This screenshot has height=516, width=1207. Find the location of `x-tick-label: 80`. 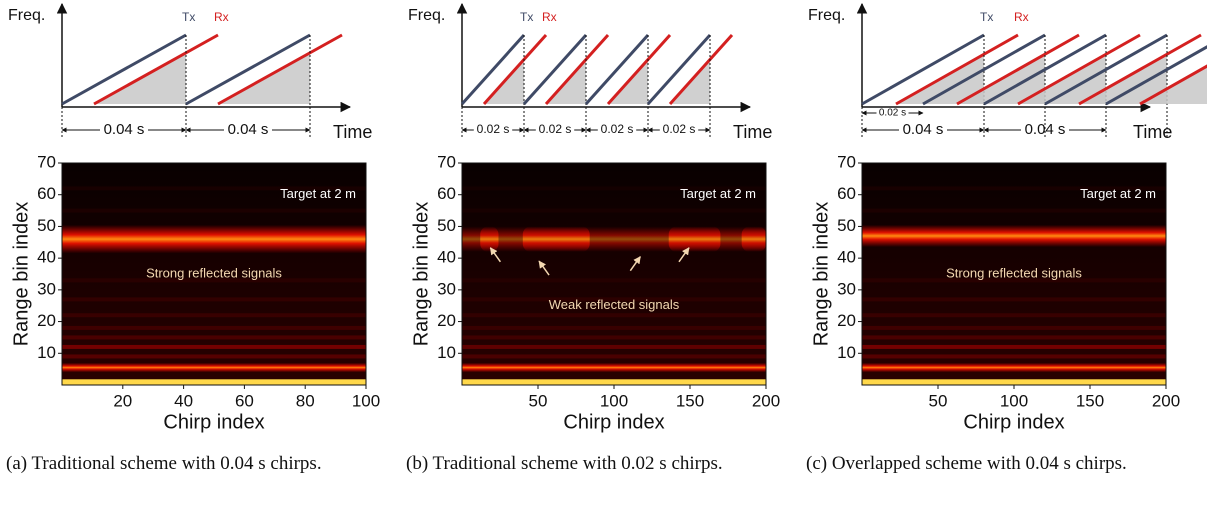

x-tick-label: 80 is located at coordinates (305, 400).